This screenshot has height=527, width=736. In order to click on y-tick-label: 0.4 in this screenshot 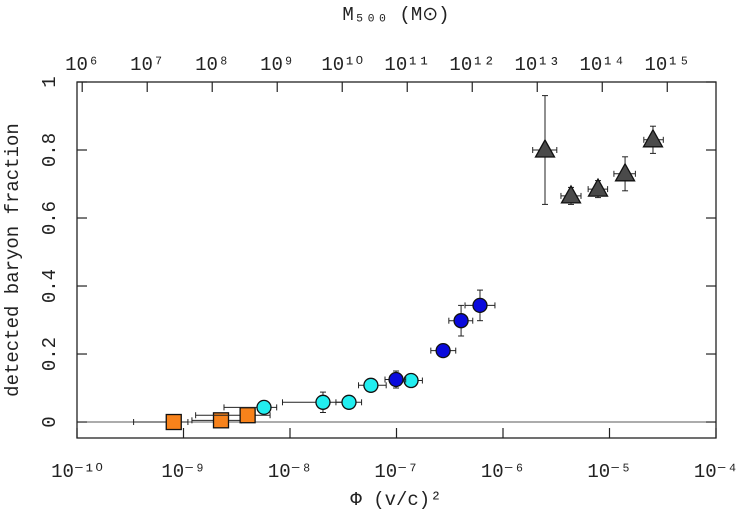, I will do `click(50, 286)`.